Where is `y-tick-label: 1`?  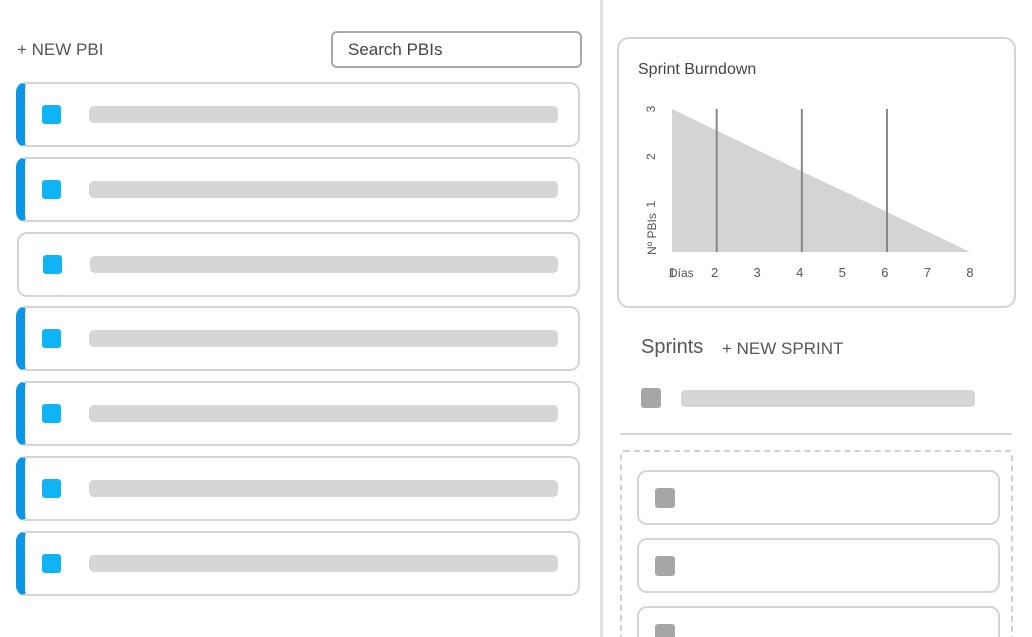
y-tick-label: 1 is located at coordinates (651, 204).